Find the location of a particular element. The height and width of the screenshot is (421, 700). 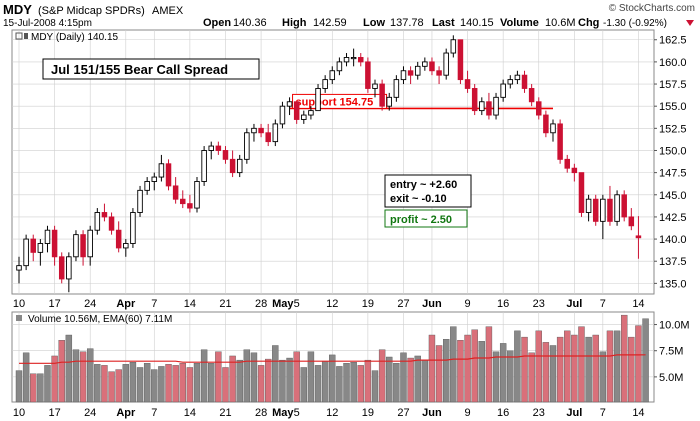

price-tick-label: 142.5 is located at coordinates (673, 218).